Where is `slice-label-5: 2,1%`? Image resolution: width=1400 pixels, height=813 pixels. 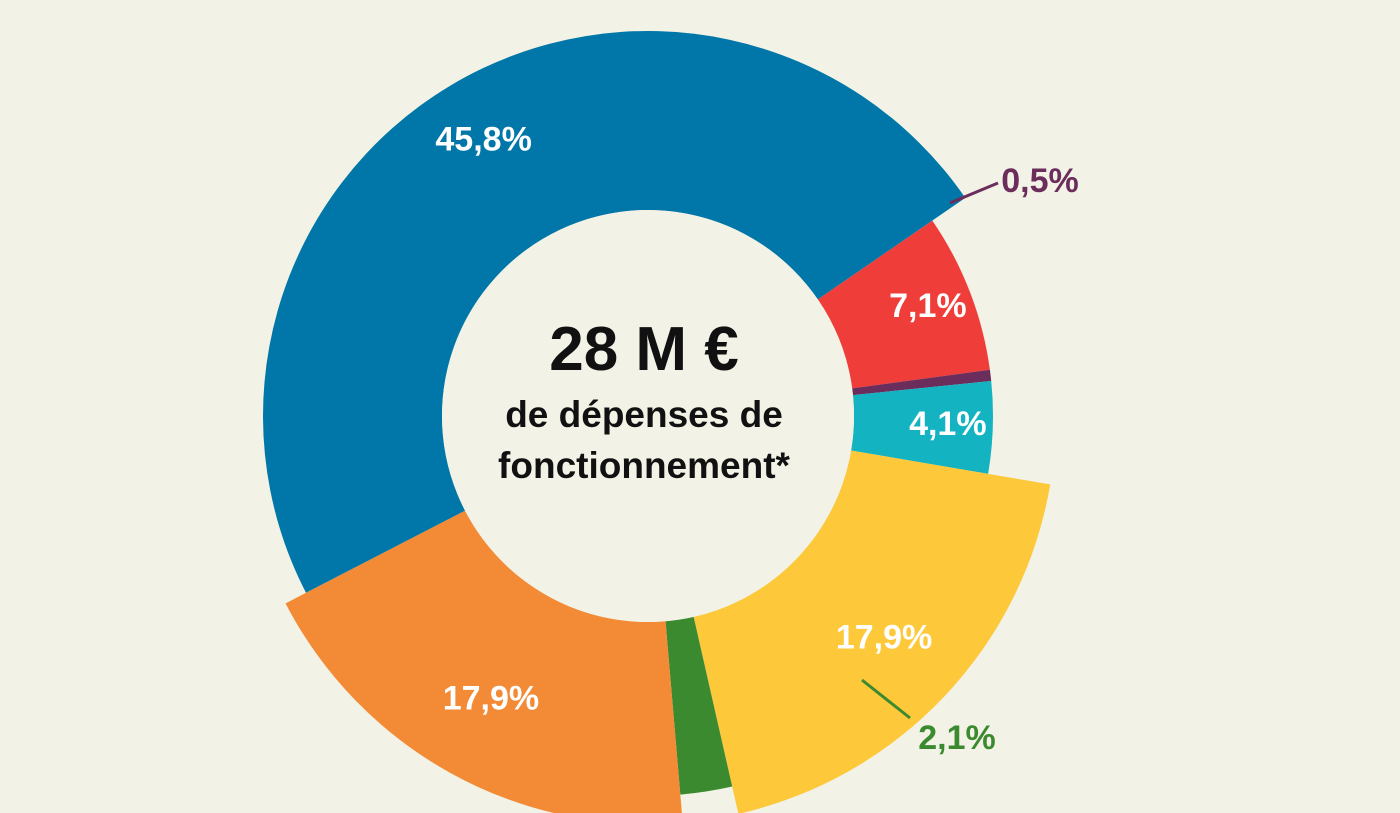
slice-label-5: 2,1% is located at coordinates (957, 738).